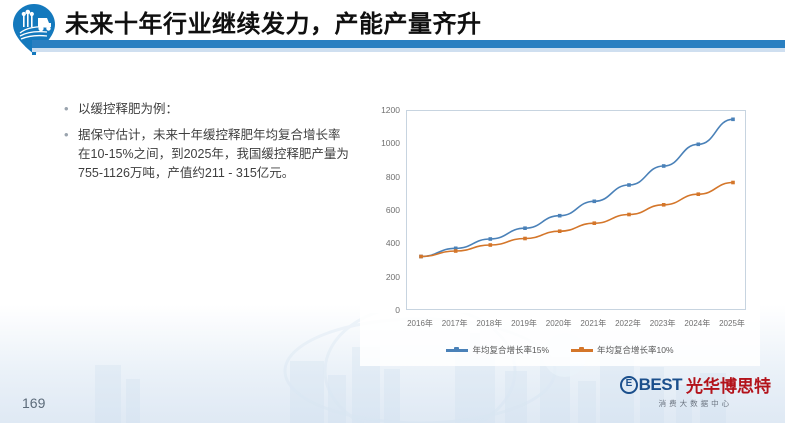  What do you see at coordinates (392, 243) in the screenshot?
I see `y-axis-tick-label: 400` at bounding box center [392, 243].